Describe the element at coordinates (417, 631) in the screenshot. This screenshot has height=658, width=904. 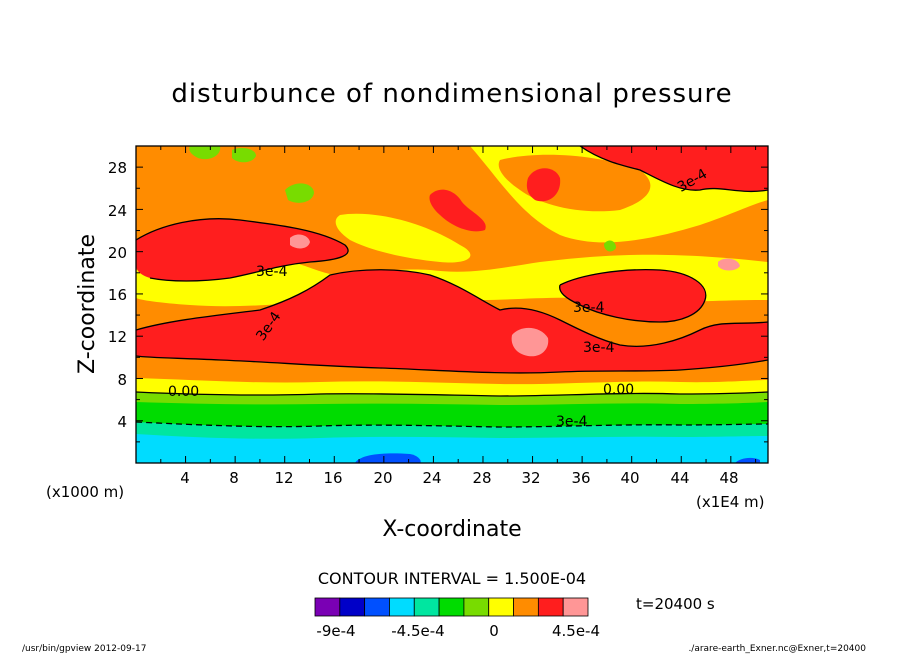
I see `colorbar-label: -4.5e-4` at that location.